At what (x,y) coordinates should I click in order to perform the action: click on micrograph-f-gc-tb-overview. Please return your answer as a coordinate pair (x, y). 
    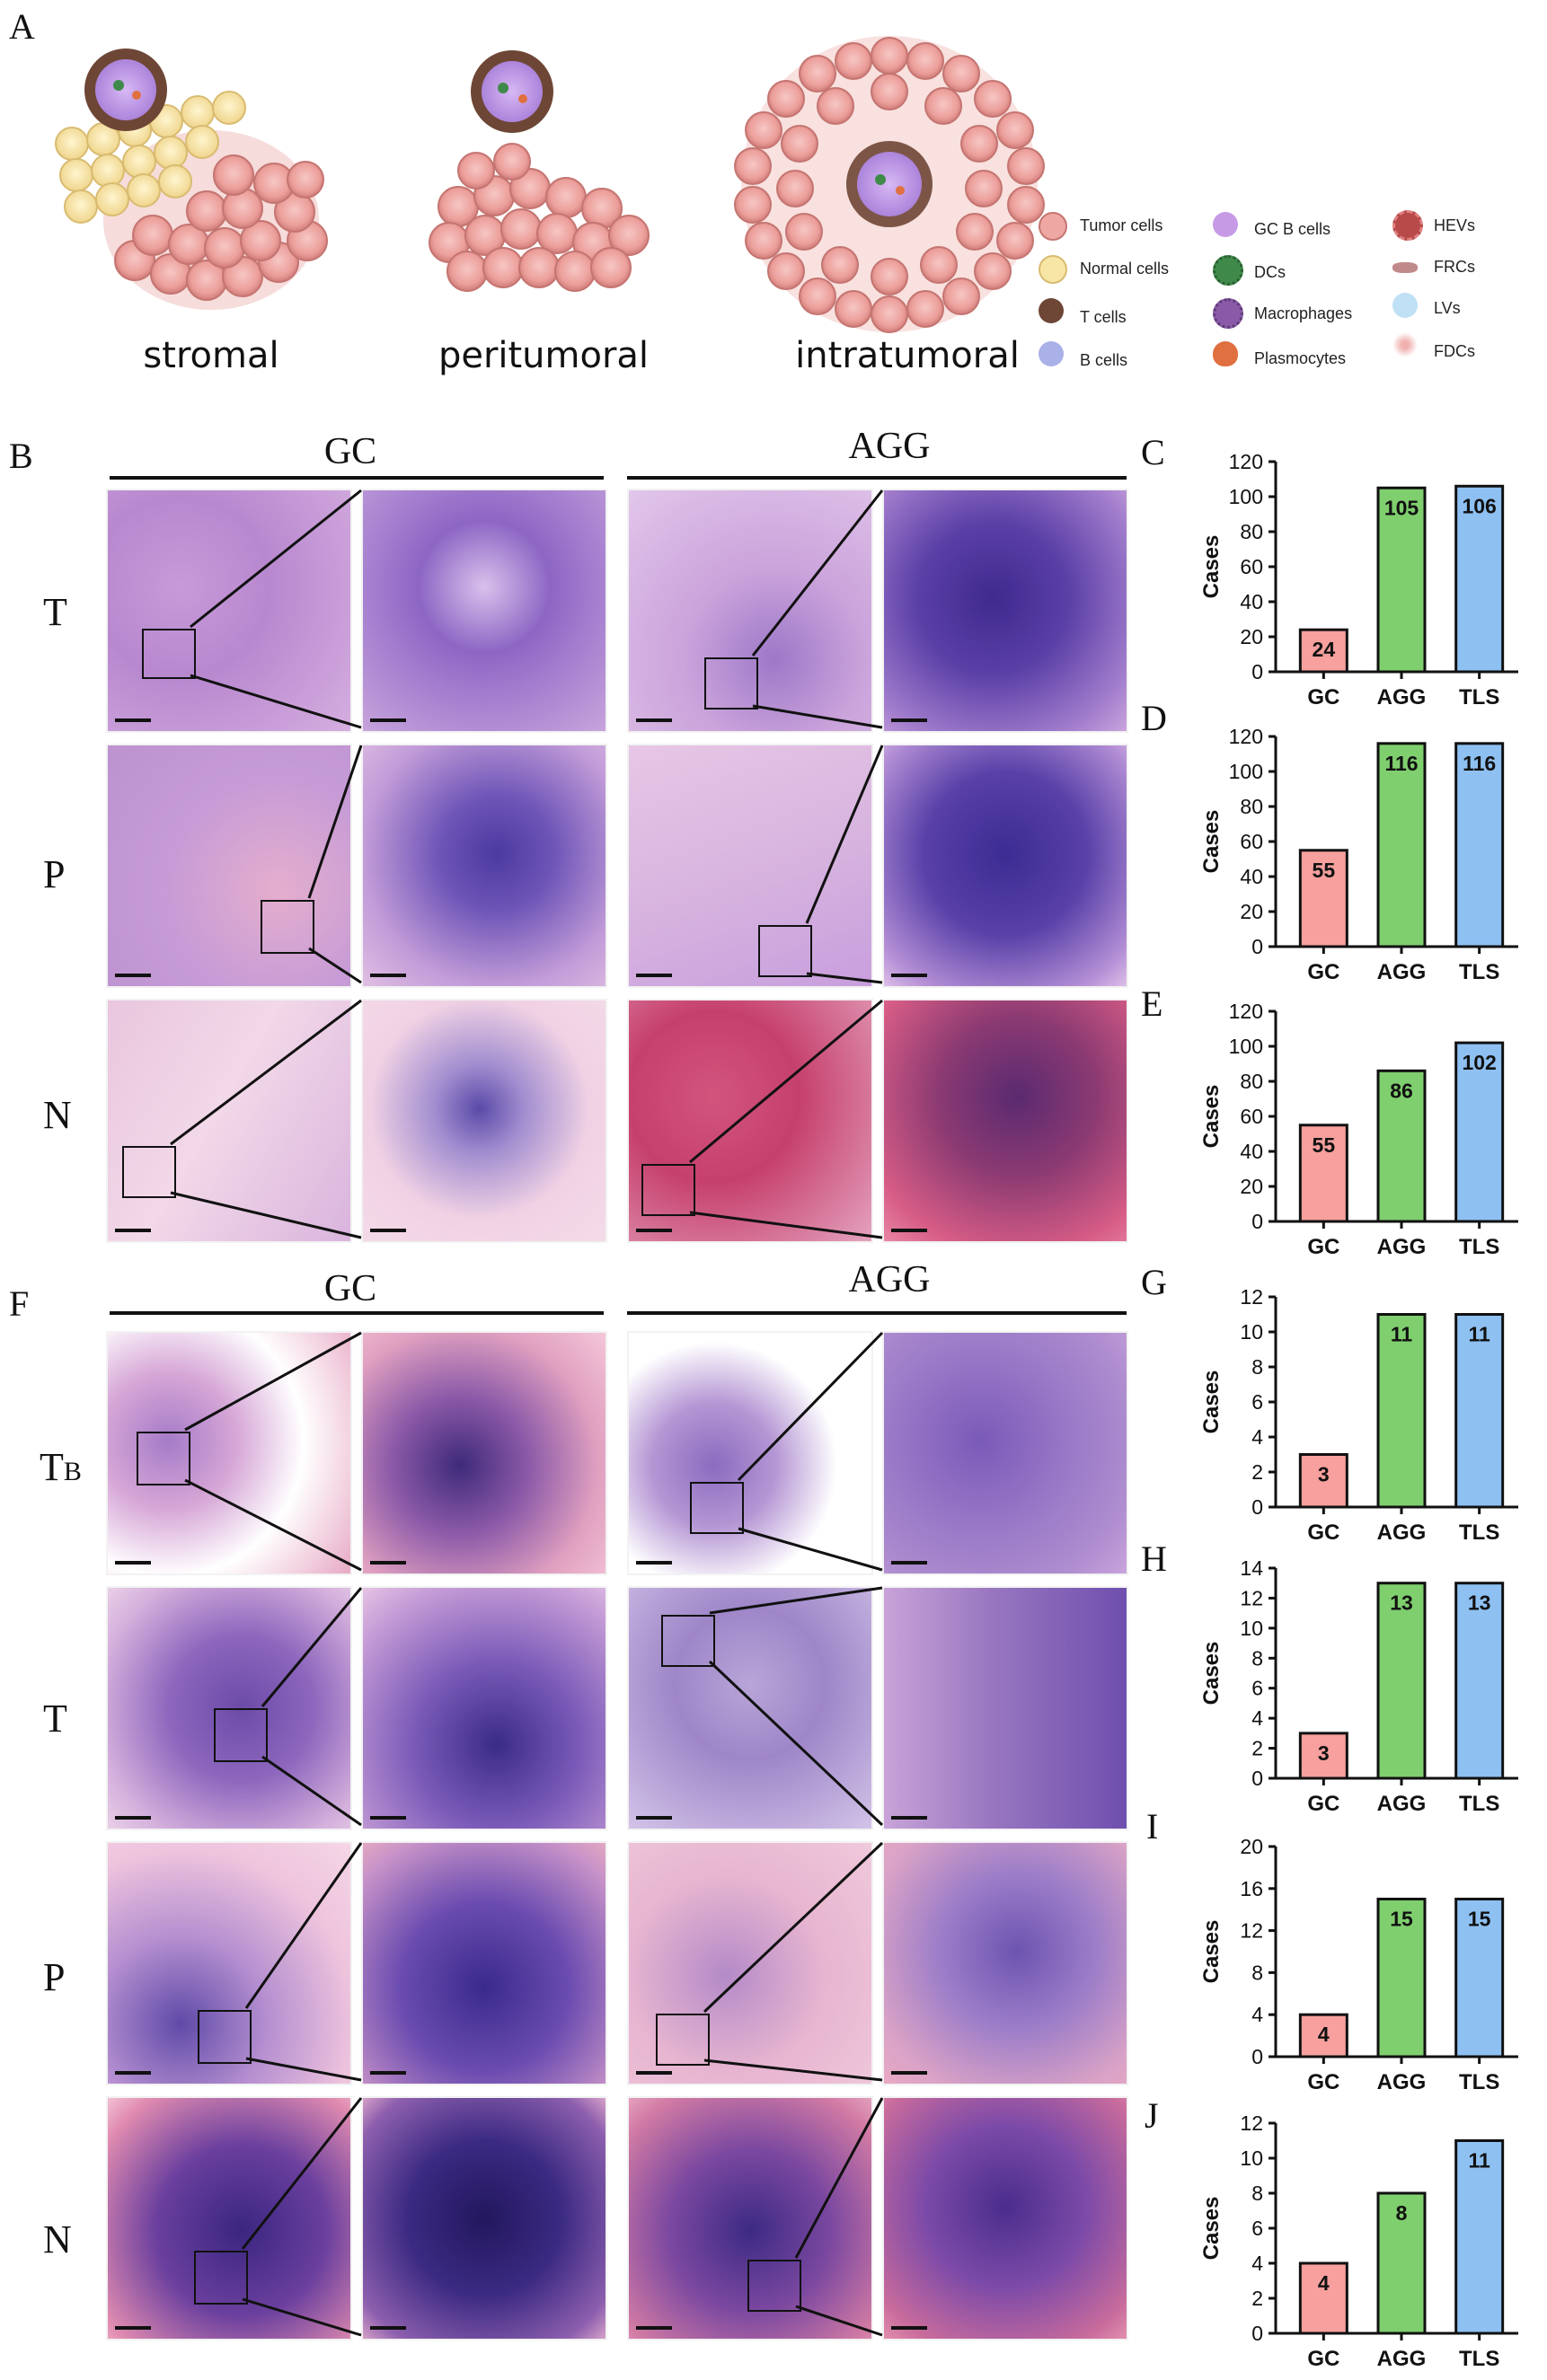
    Looking at the image, I should click on (229, 1453).